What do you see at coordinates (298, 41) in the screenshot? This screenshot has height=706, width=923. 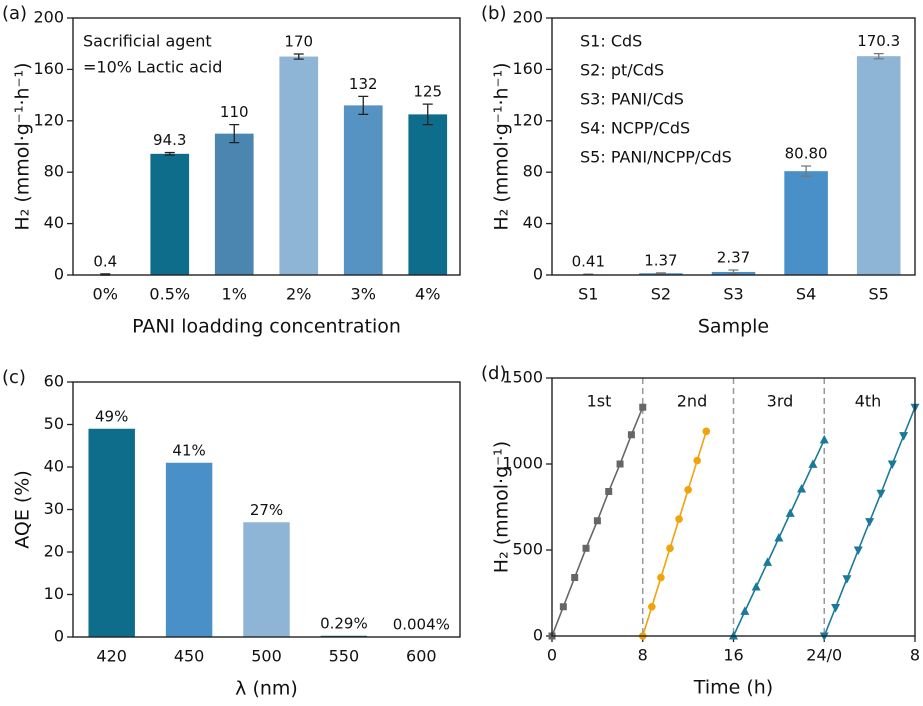 I see `value-label: 170` at bounding box center [298, 41].